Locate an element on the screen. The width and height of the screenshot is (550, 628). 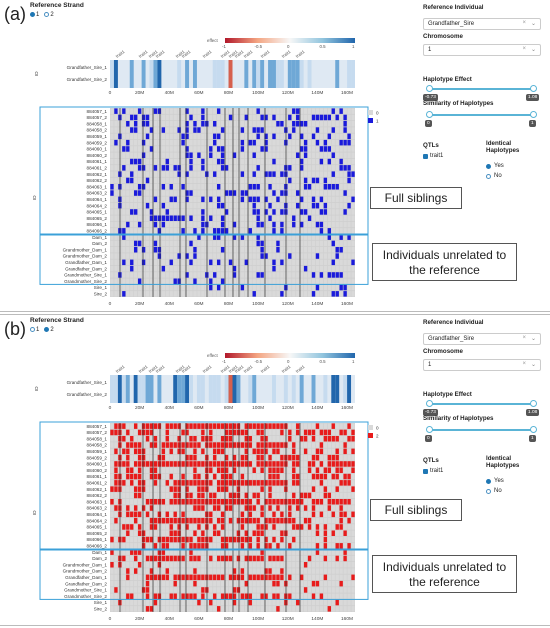
row-label: Grandmother_Dam_1 is located at coordinates (85, 564).